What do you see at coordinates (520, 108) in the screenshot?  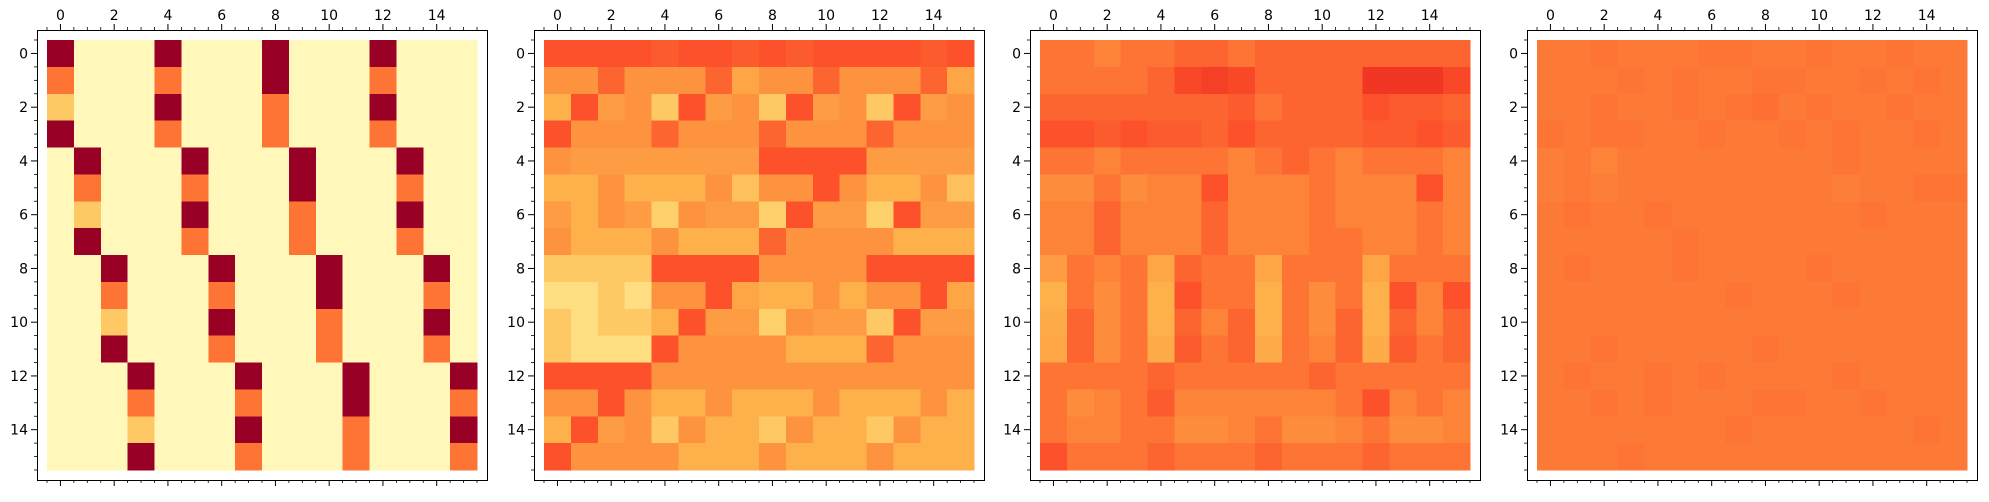 I see `y-tick-label: 2` at bounding box center [520, 108].